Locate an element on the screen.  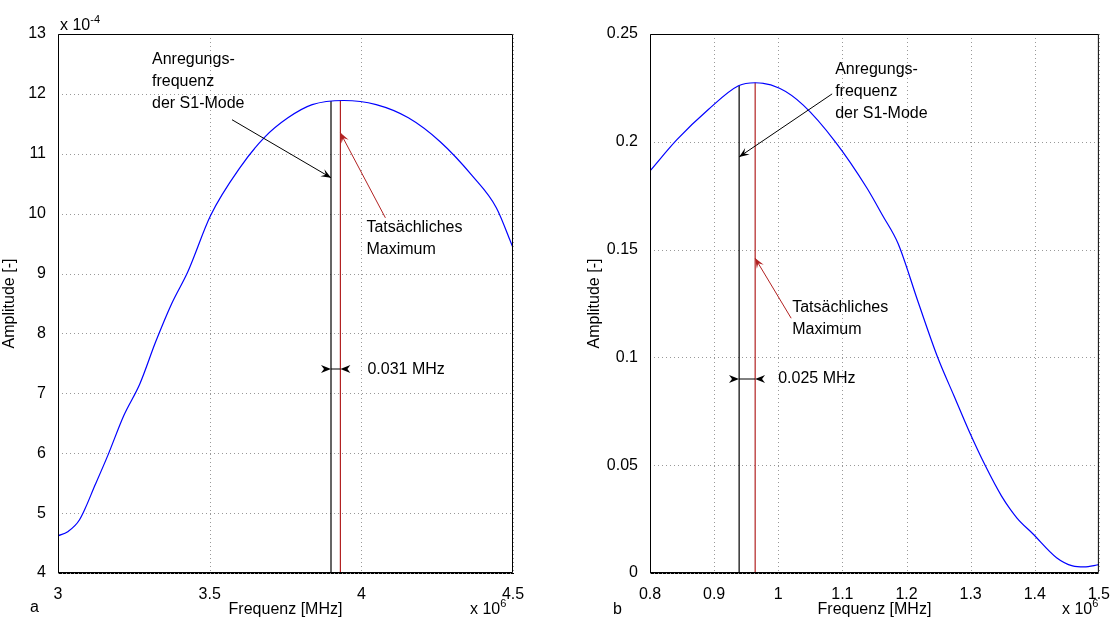
x-tick-label: 3 is located at coordinates (58, 594).